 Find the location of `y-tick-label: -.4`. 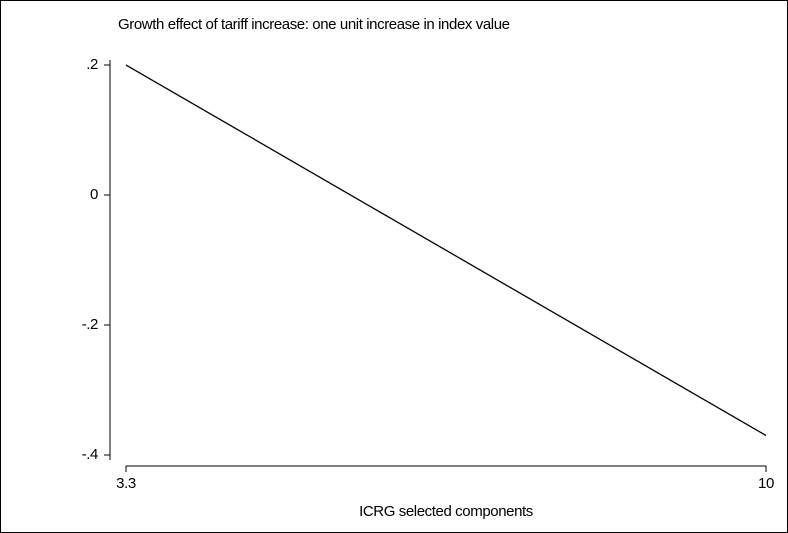

y-tick-label: -.4 is located at coordinates (90, 454).